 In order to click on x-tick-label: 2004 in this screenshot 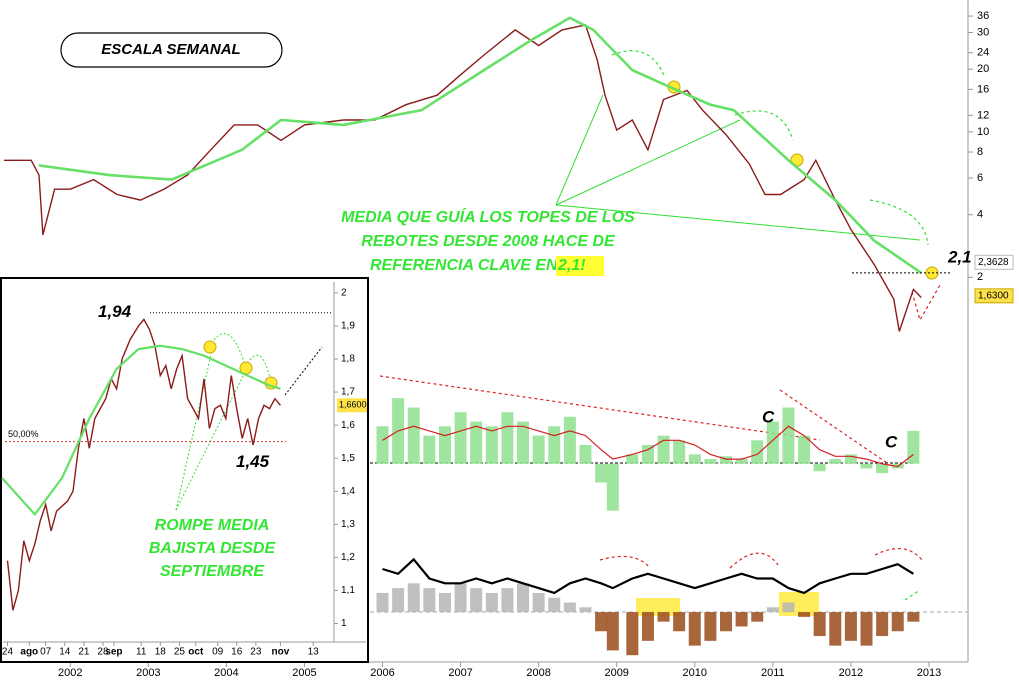, I will do `click(226, 673)`.